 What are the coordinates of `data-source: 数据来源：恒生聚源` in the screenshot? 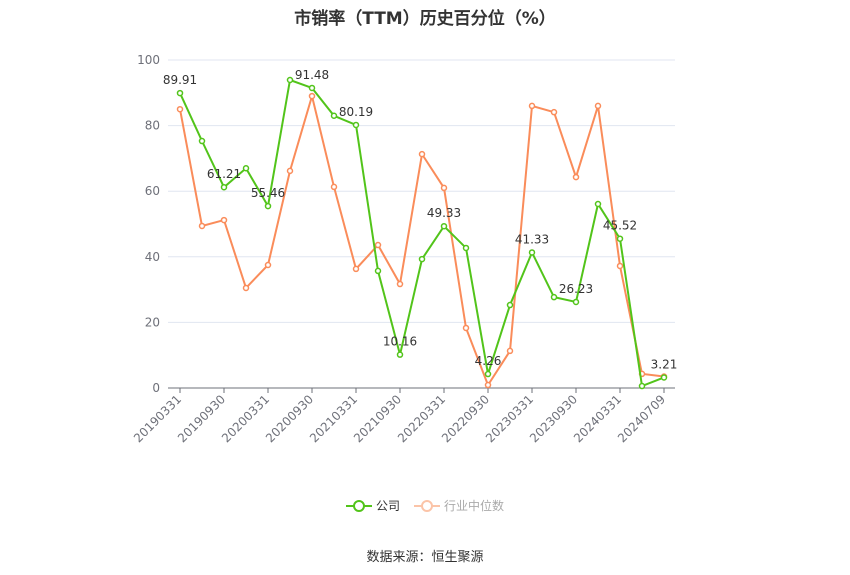 It's located at (425, 557).